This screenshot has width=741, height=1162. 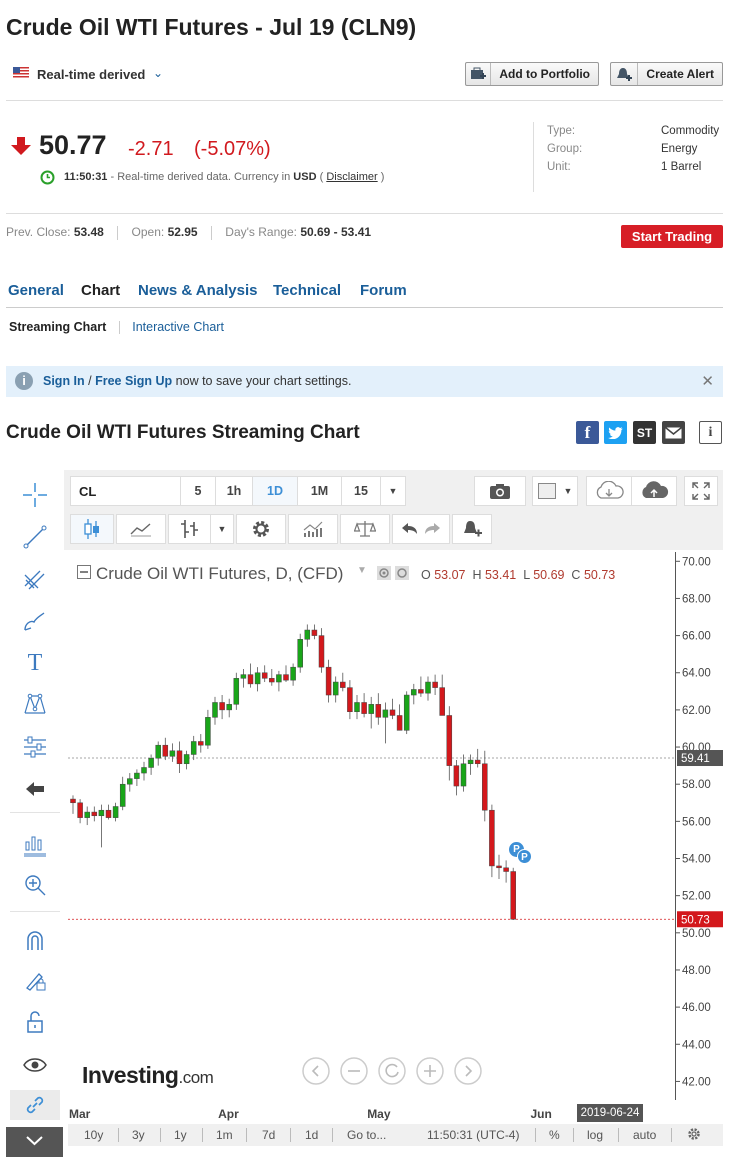 What do you see at coordinates (383, 290) in the screenshot?
I see `tab-forum: Forum` at bounding box center [383, 290].